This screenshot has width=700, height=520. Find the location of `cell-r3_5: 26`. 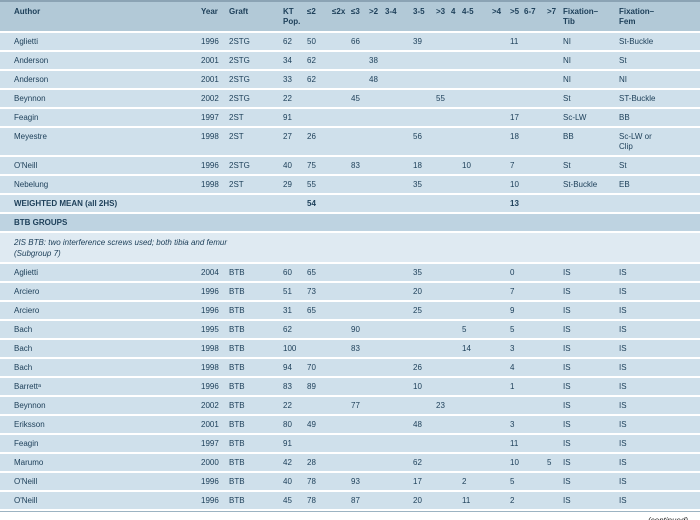

cell-r3_5: 26 is located at coordinates (421, 368).